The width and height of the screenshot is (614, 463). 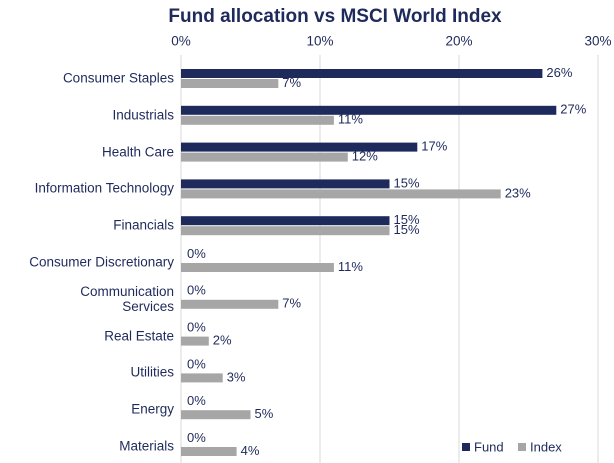 What do you see at coordinates (559, 72) in the screenshot?
I see `data-label: 26%` at bounding box center [559, 72].